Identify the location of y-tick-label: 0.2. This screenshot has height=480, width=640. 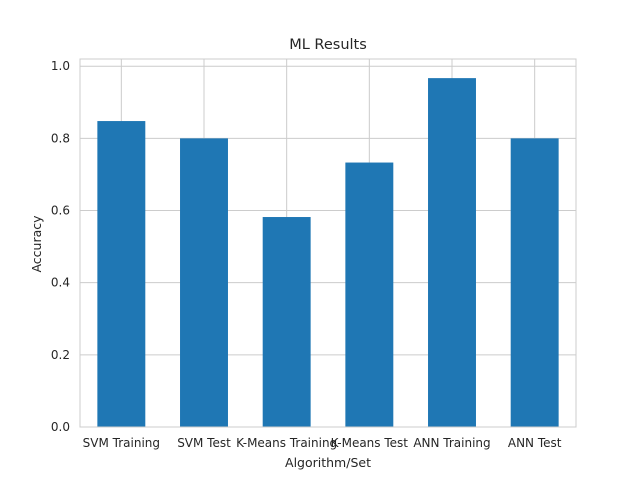
(60, 355).